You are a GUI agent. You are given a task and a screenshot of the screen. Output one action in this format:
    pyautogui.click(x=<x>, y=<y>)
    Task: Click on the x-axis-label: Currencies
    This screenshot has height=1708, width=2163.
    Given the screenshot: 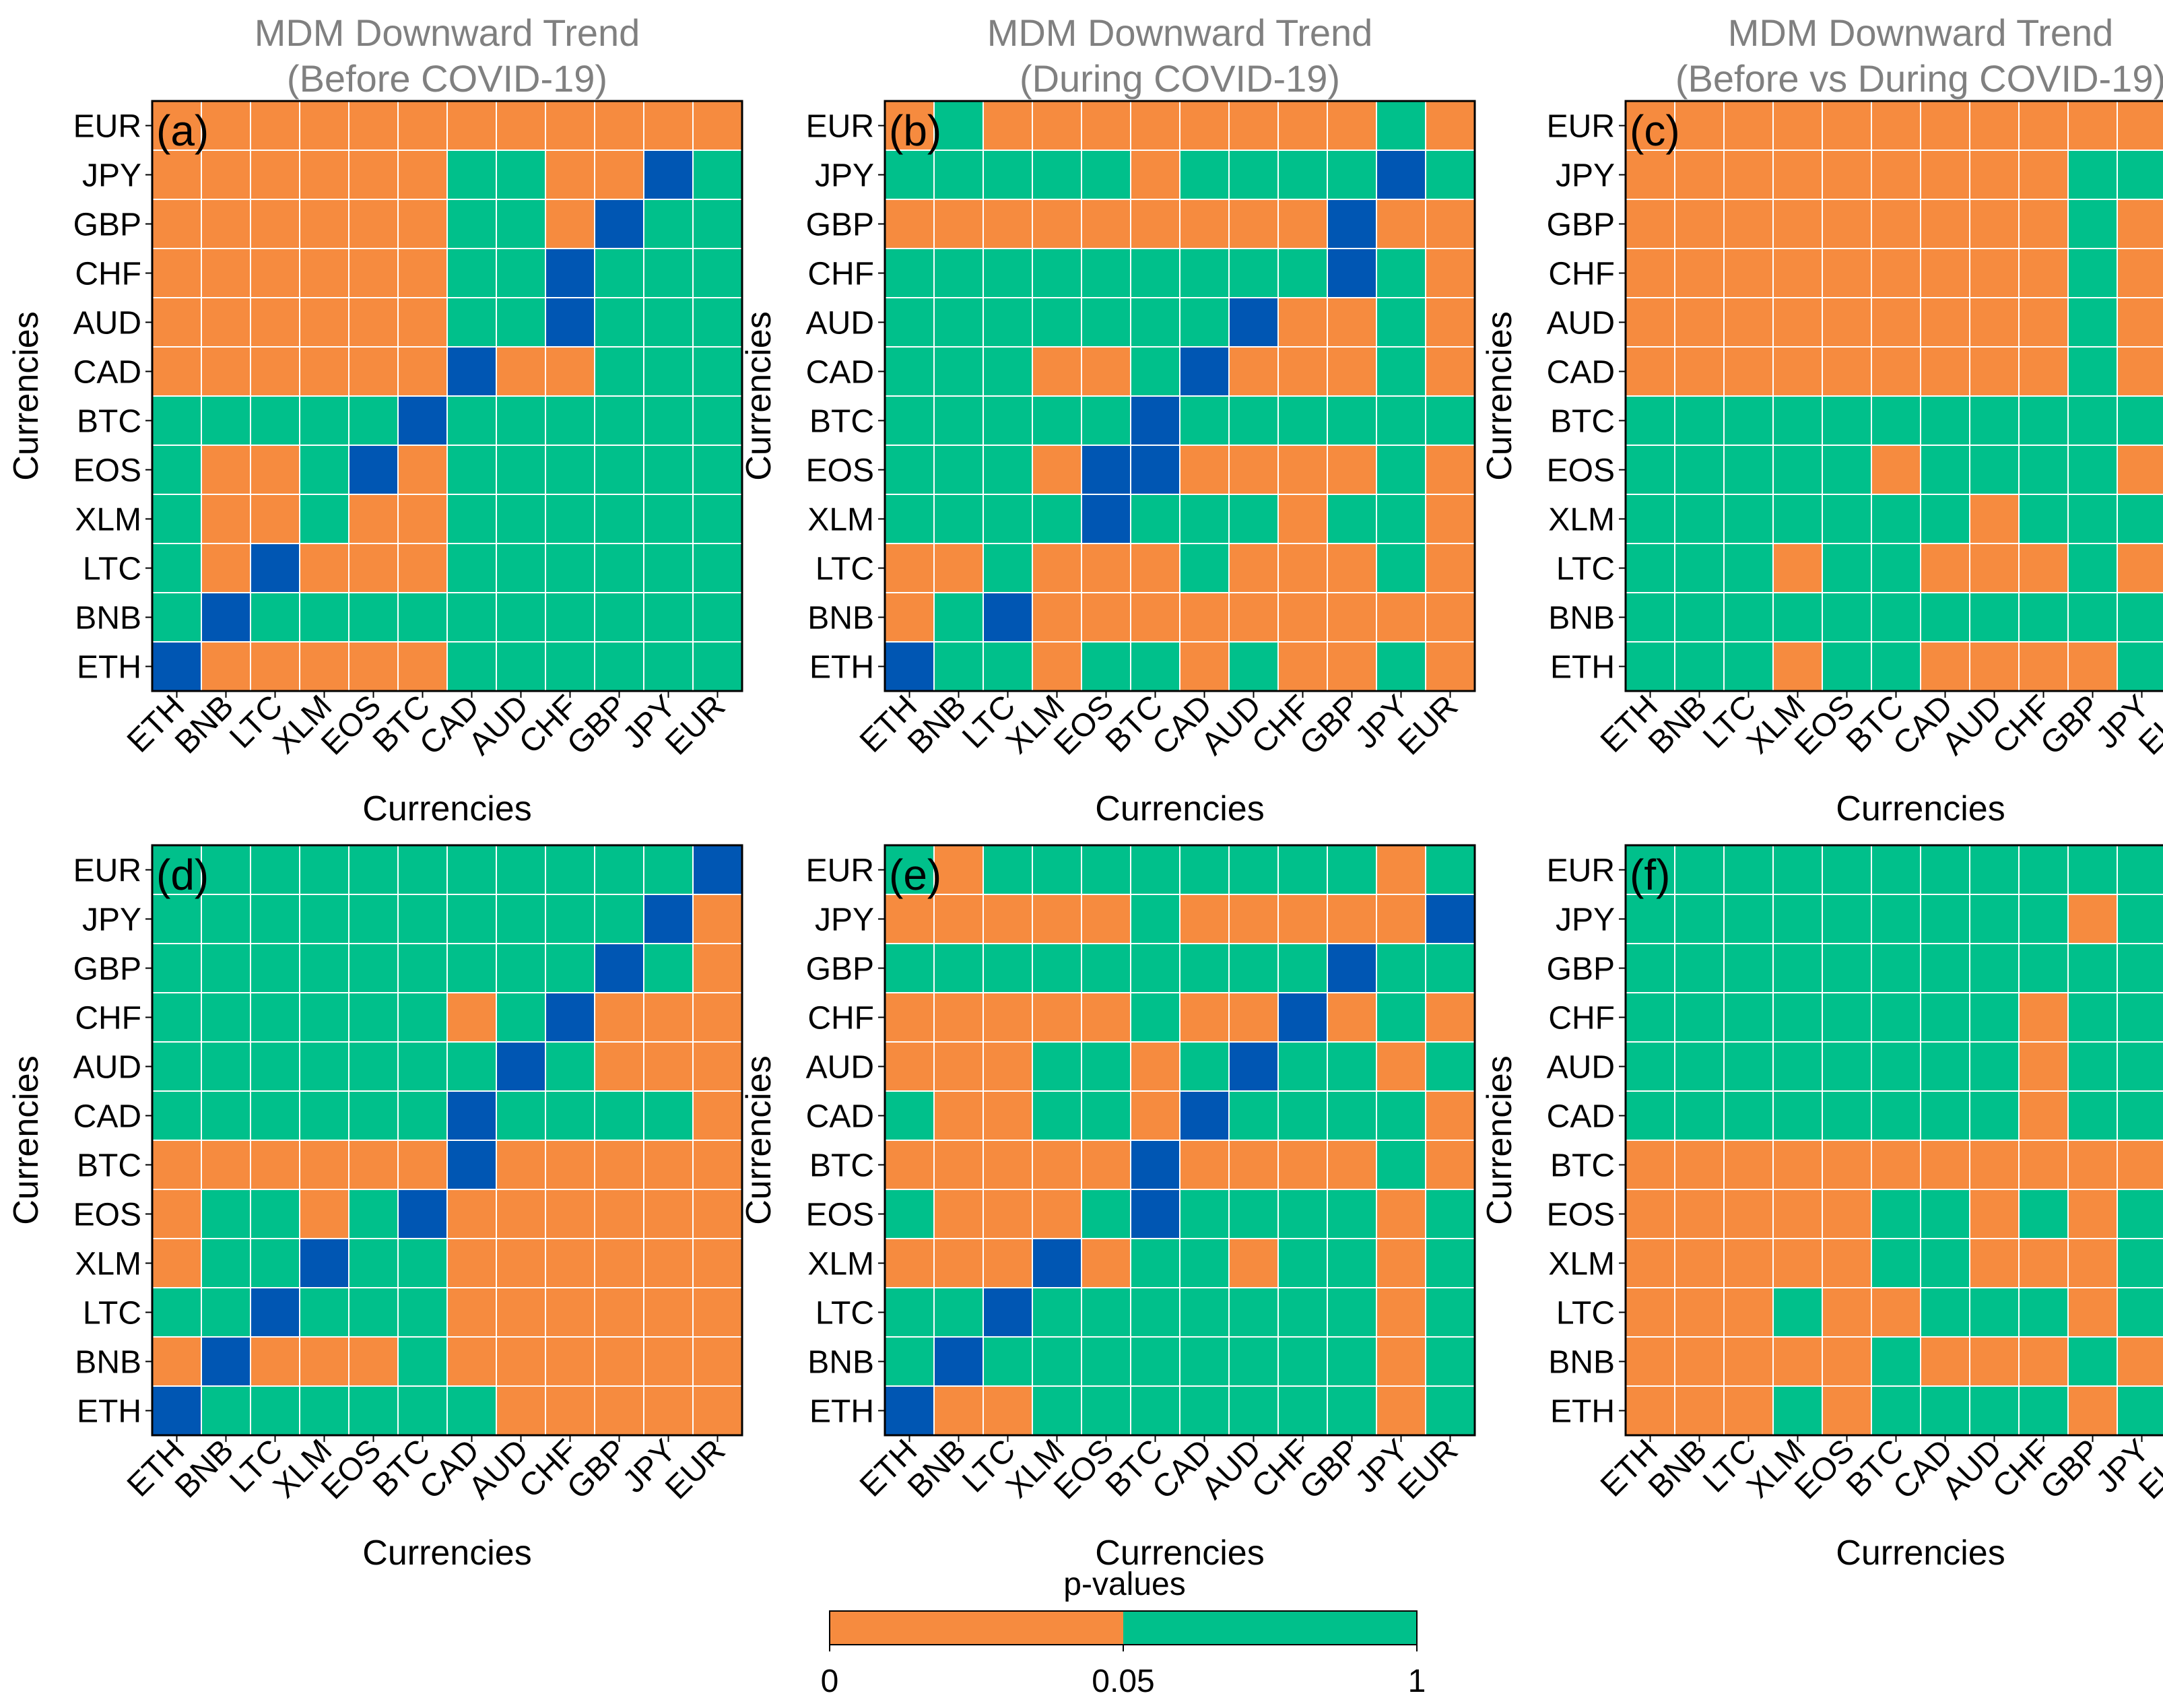 What is the action you would take?
    pyautogui.click(x=1179, y=1554)
    